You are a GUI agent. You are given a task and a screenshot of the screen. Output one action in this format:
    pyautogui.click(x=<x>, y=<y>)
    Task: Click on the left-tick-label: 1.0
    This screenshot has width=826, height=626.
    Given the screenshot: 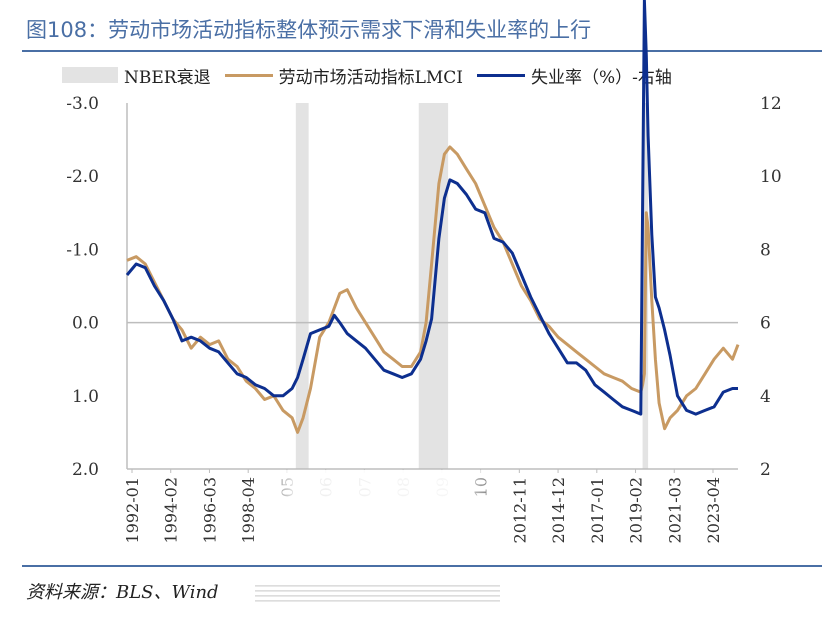 What is the action you would take?
    pyautogui.click(x=85, y=397)
    